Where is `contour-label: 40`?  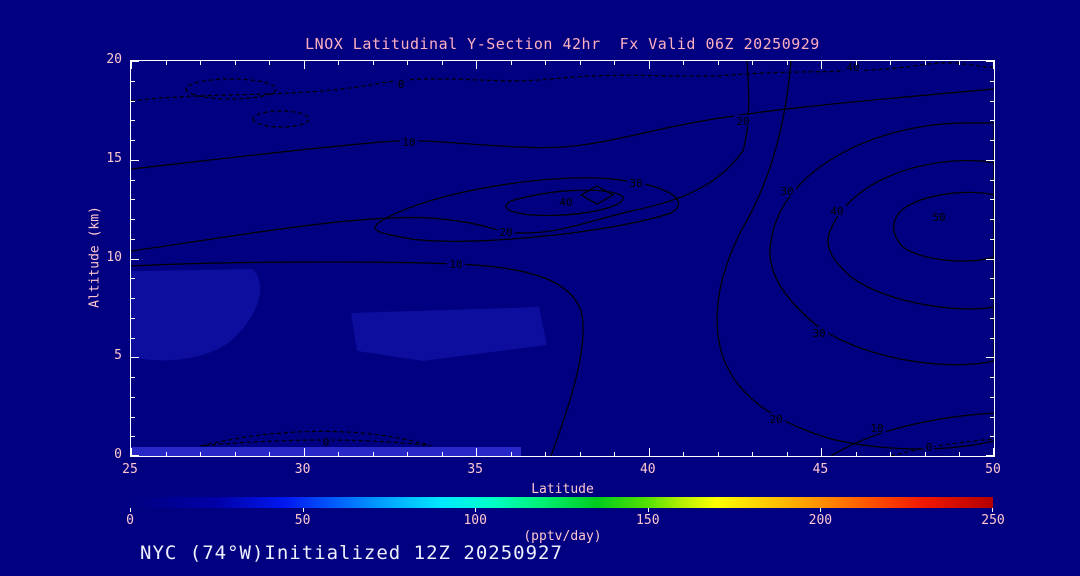 contour-label: 40 is located at coordinates (836, 211).